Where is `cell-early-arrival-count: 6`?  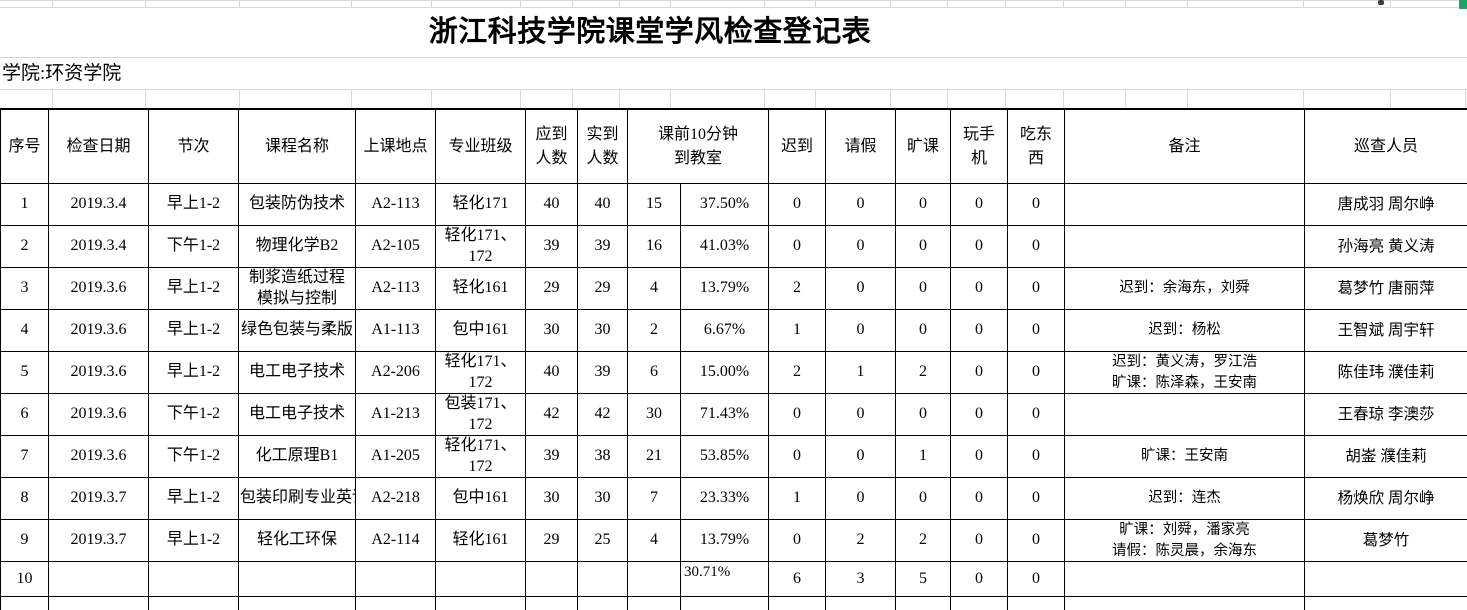
cell-early-arrival-count: 6 is located at coordinates (654, 372).